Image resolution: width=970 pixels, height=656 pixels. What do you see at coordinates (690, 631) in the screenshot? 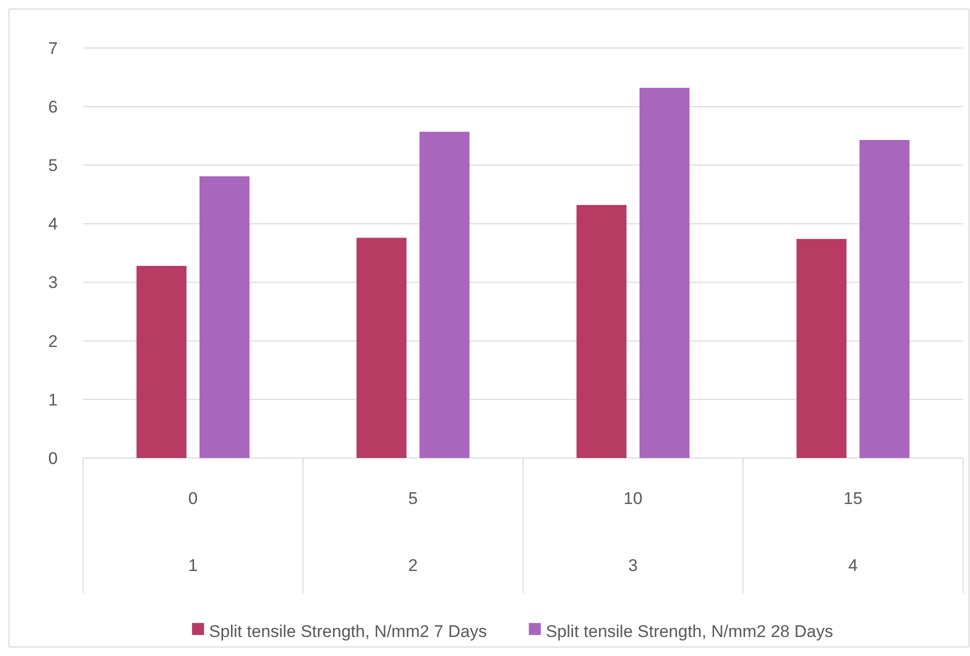
I see `legend-label: Split tensile Strength, N/mm2 28 Days` at bounding box center [690, 631].